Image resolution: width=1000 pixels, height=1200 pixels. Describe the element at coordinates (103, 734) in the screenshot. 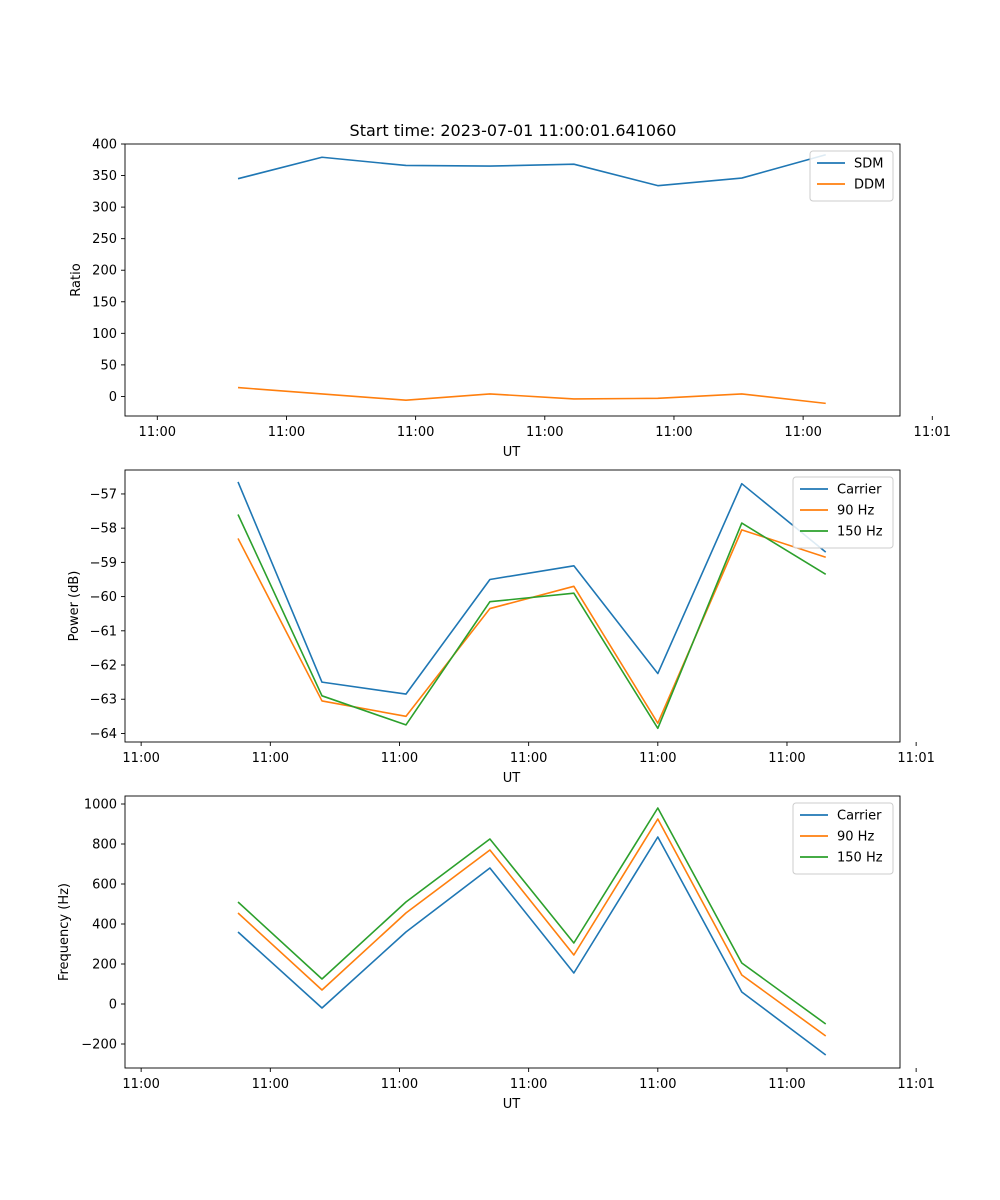

I see `y-tick-label: −64` at that location.